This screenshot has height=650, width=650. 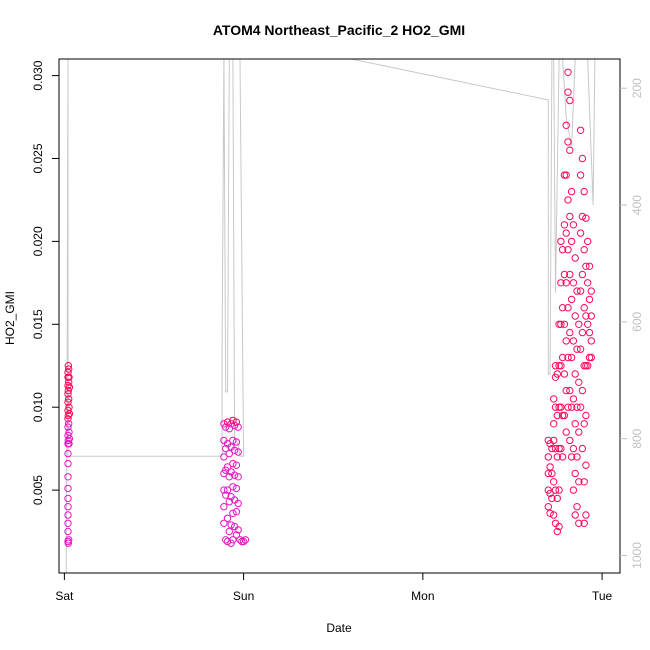 What do you see at coordinates (10, 318) in the screenshot?
I see `y-axis-label: HO2_GMI` at bounding box center [10, 318].